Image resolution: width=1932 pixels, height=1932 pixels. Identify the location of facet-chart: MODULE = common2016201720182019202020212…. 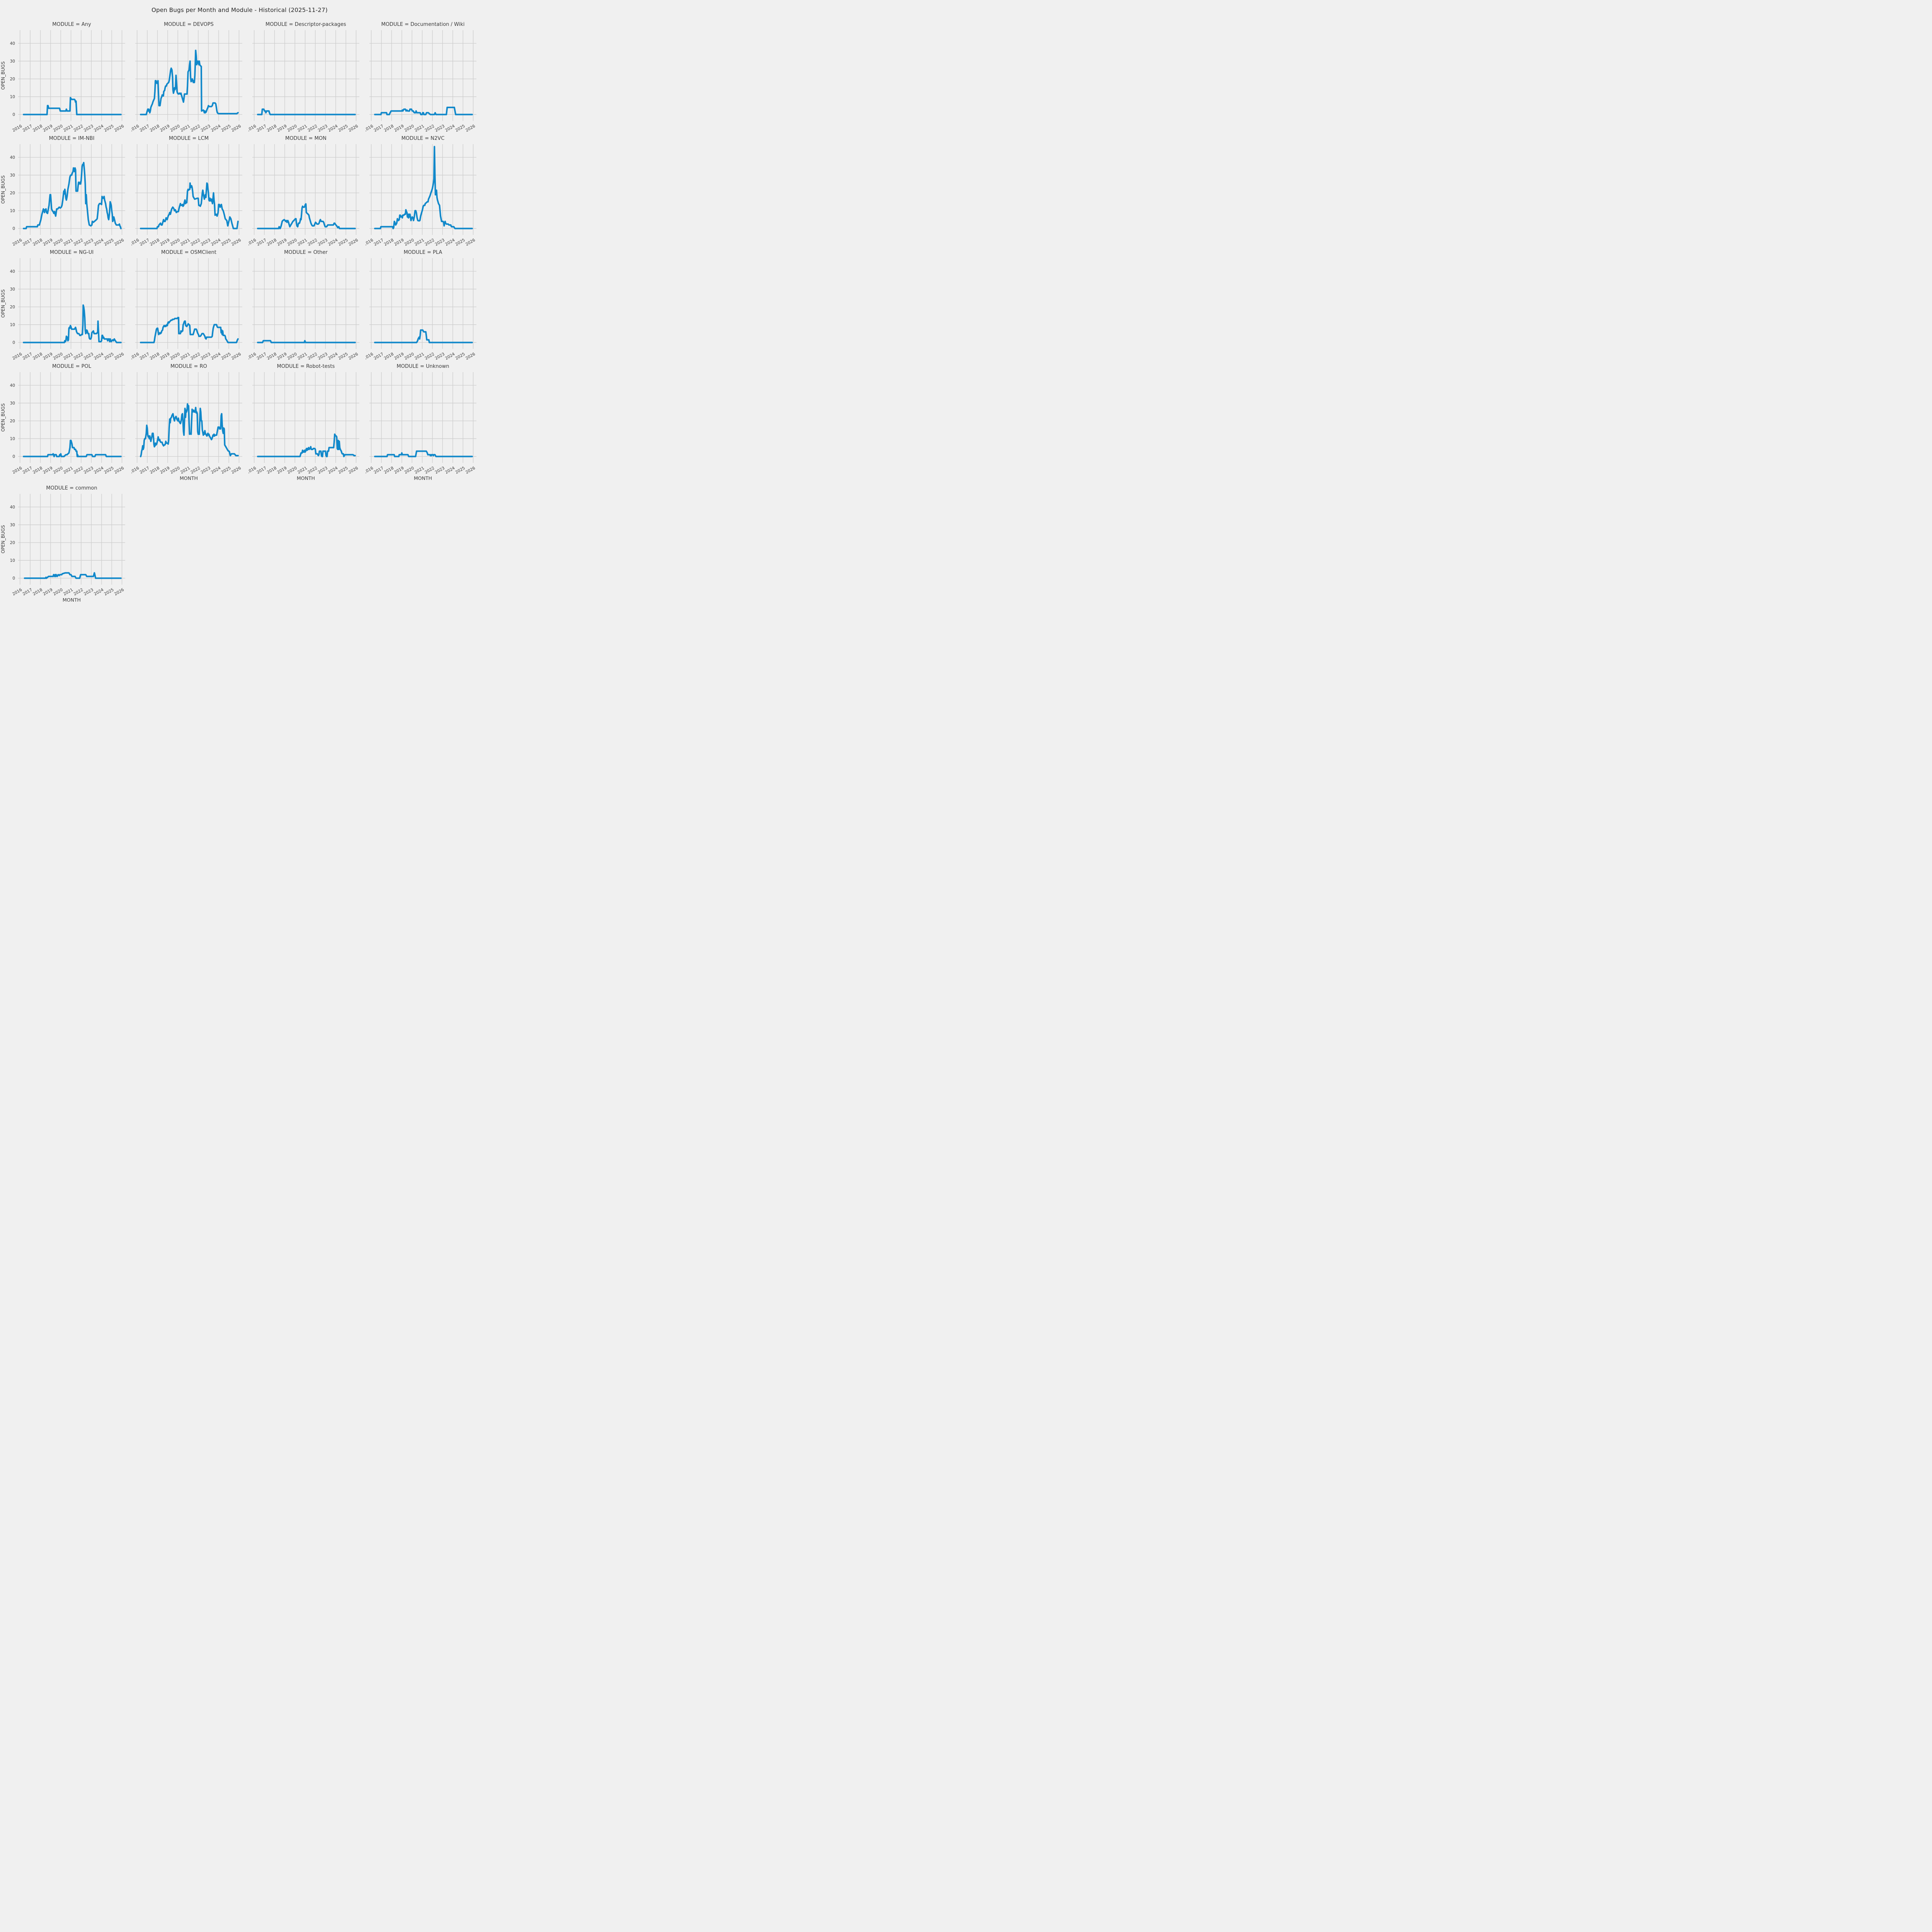
(62, 544).